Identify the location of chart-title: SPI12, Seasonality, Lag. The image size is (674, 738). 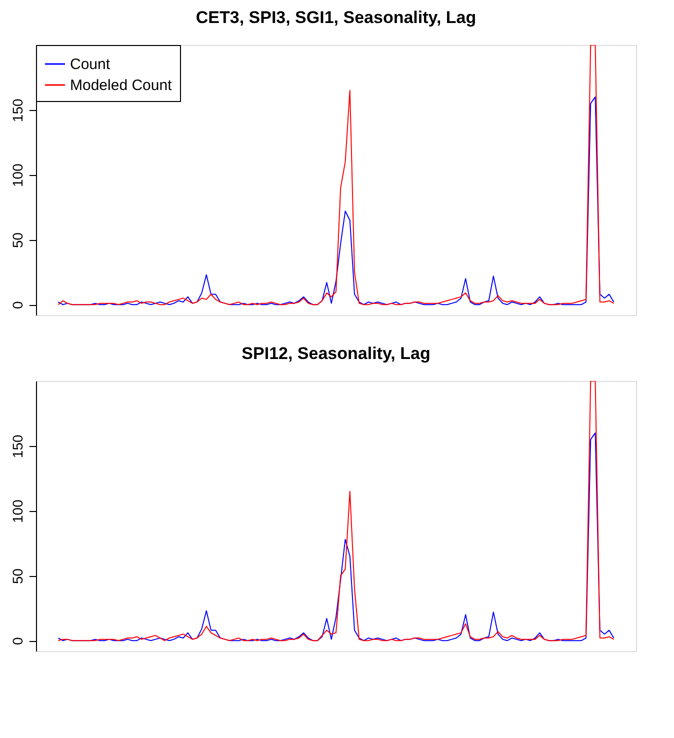
(336, 353).